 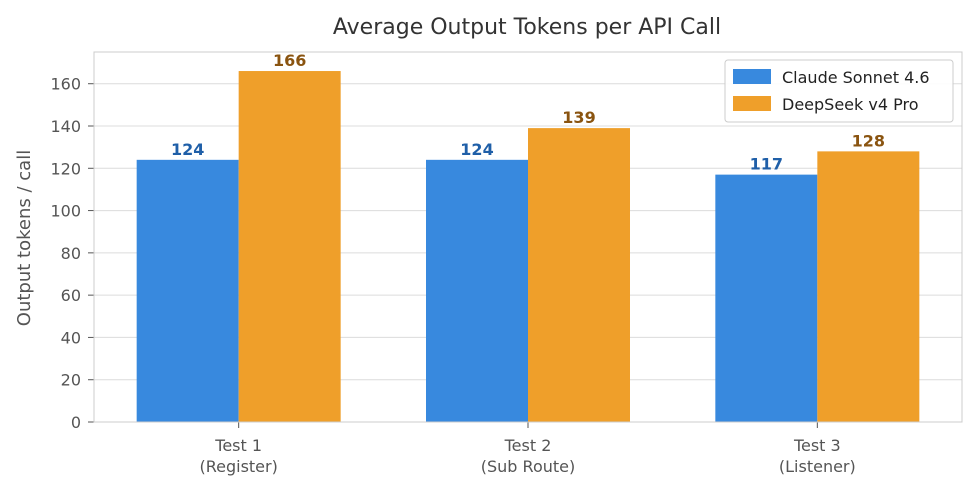 I want to click on y-tick-label: 40, so click(x=71, y=337).